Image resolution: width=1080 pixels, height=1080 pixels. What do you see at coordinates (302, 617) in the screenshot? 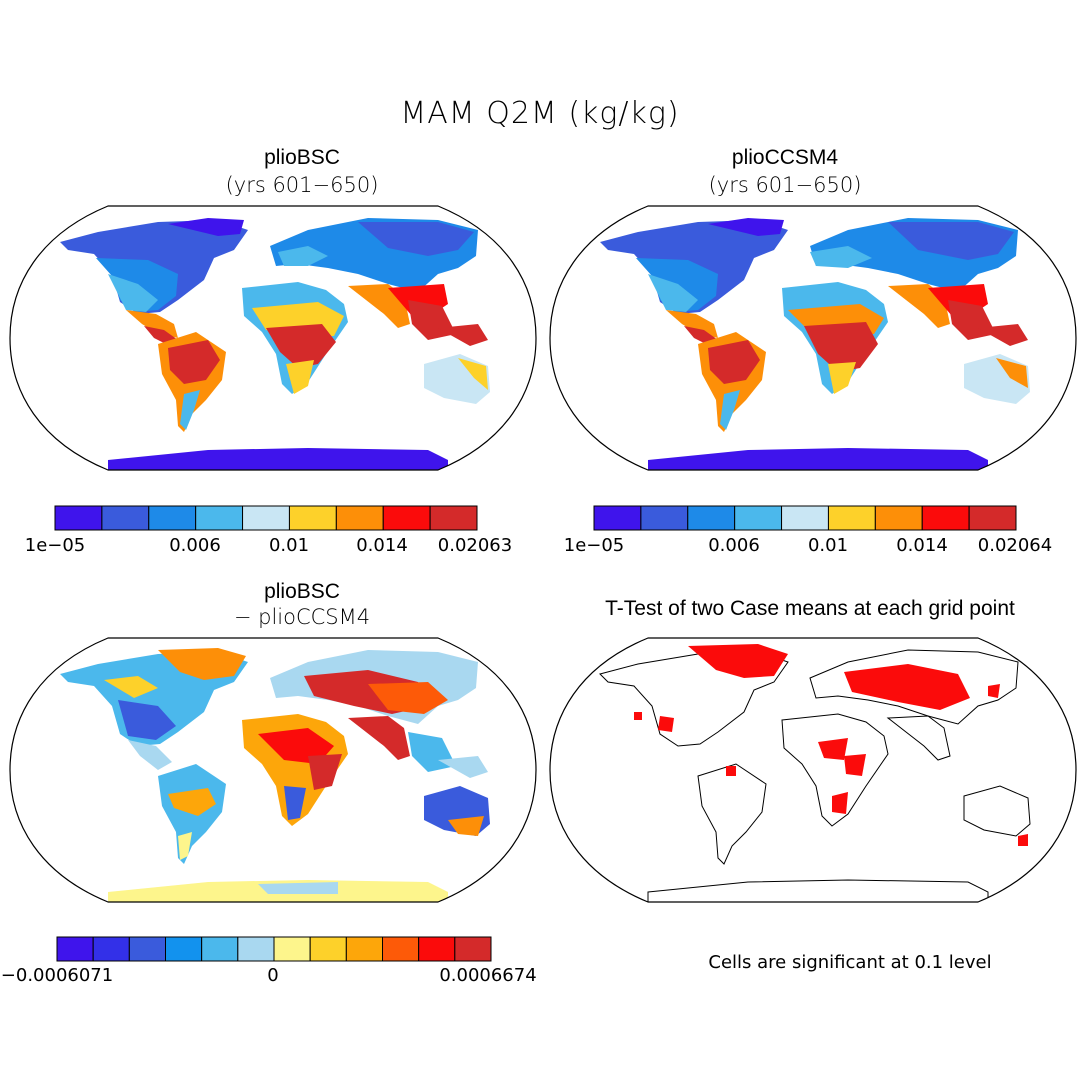
I see `panel-subtitle-bl: − plioCCSM4` at bounding box center [302, 617].